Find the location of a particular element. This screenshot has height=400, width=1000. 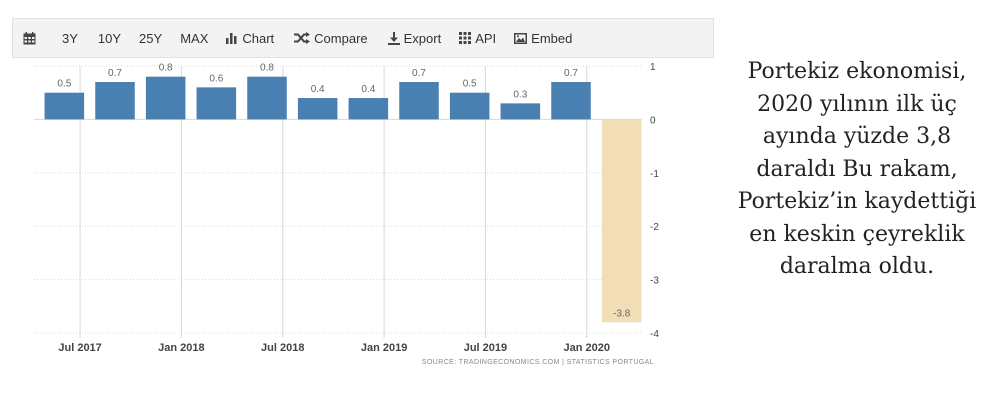

range-10y-label: 10Y is located at coordinates (109, 38).